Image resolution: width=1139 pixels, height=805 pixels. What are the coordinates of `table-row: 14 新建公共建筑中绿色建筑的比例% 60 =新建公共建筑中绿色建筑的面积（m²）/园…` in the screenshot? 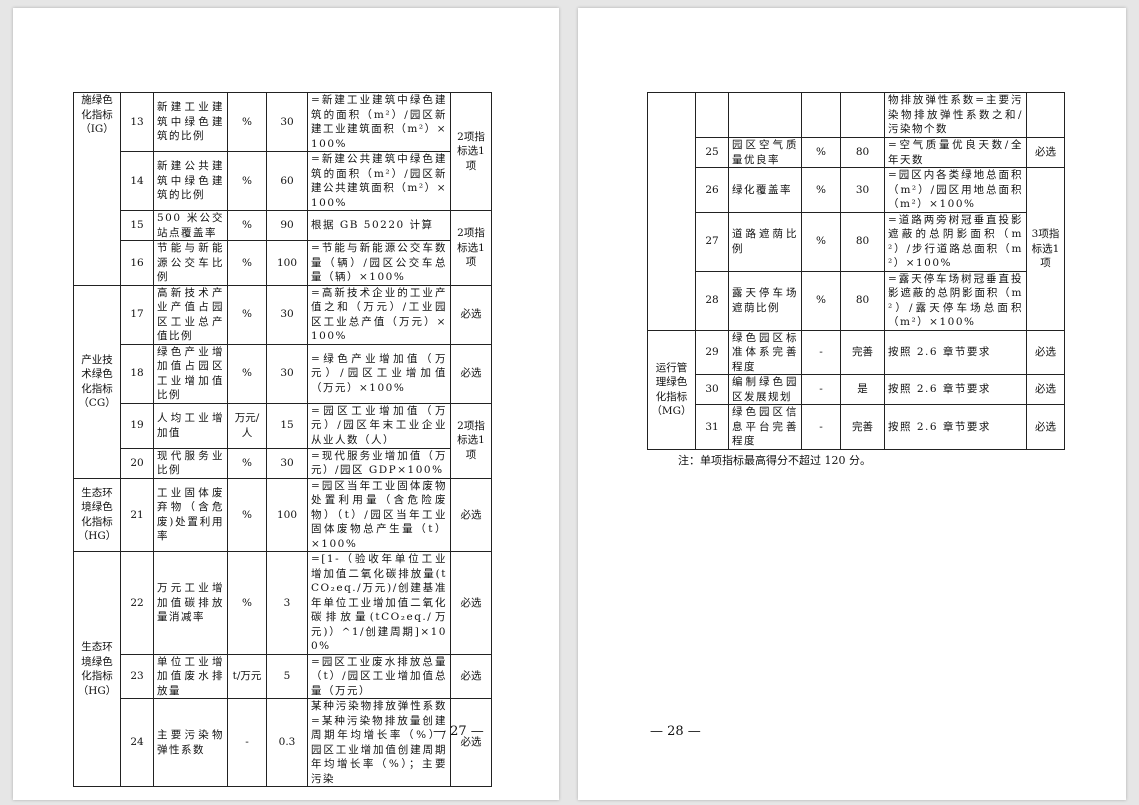 It's located at (283, 181).